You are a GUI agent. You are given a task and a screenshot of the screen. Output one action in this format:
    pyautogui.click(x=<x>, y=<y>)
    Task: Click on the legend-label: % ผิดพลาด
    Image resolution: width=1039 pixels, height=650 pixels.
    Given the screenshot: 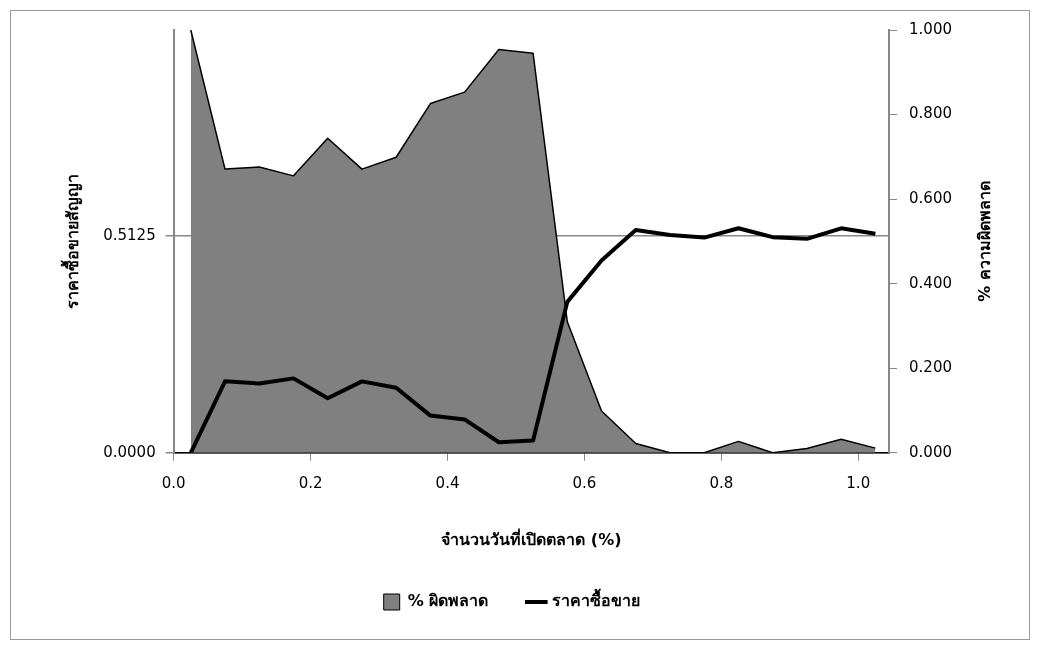 What is the action you would take?
    pyautogui.click(x=448, y=601)
    